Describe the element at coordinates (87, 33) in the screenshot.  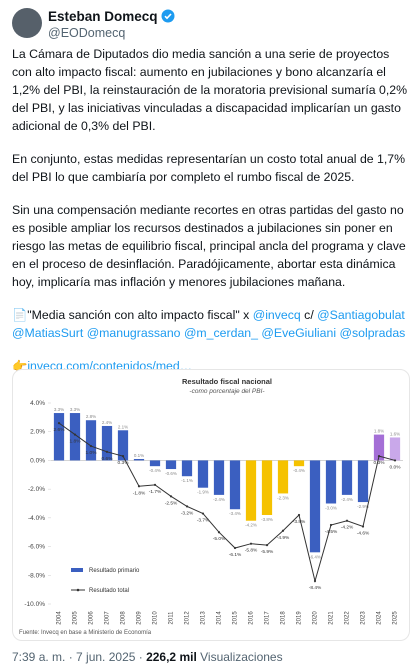
I see `author-handle: @EODomecq` at that location.